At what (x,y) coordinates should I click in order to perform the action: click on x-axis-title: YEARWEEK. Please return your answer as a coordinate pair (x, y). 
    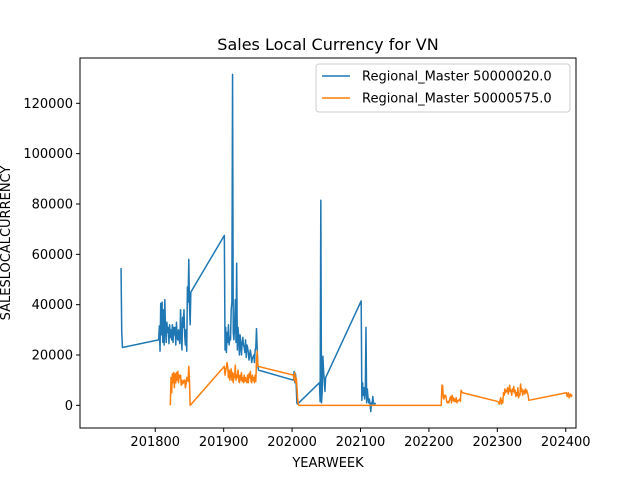
    Looking at the image, I should click on (327, 463).